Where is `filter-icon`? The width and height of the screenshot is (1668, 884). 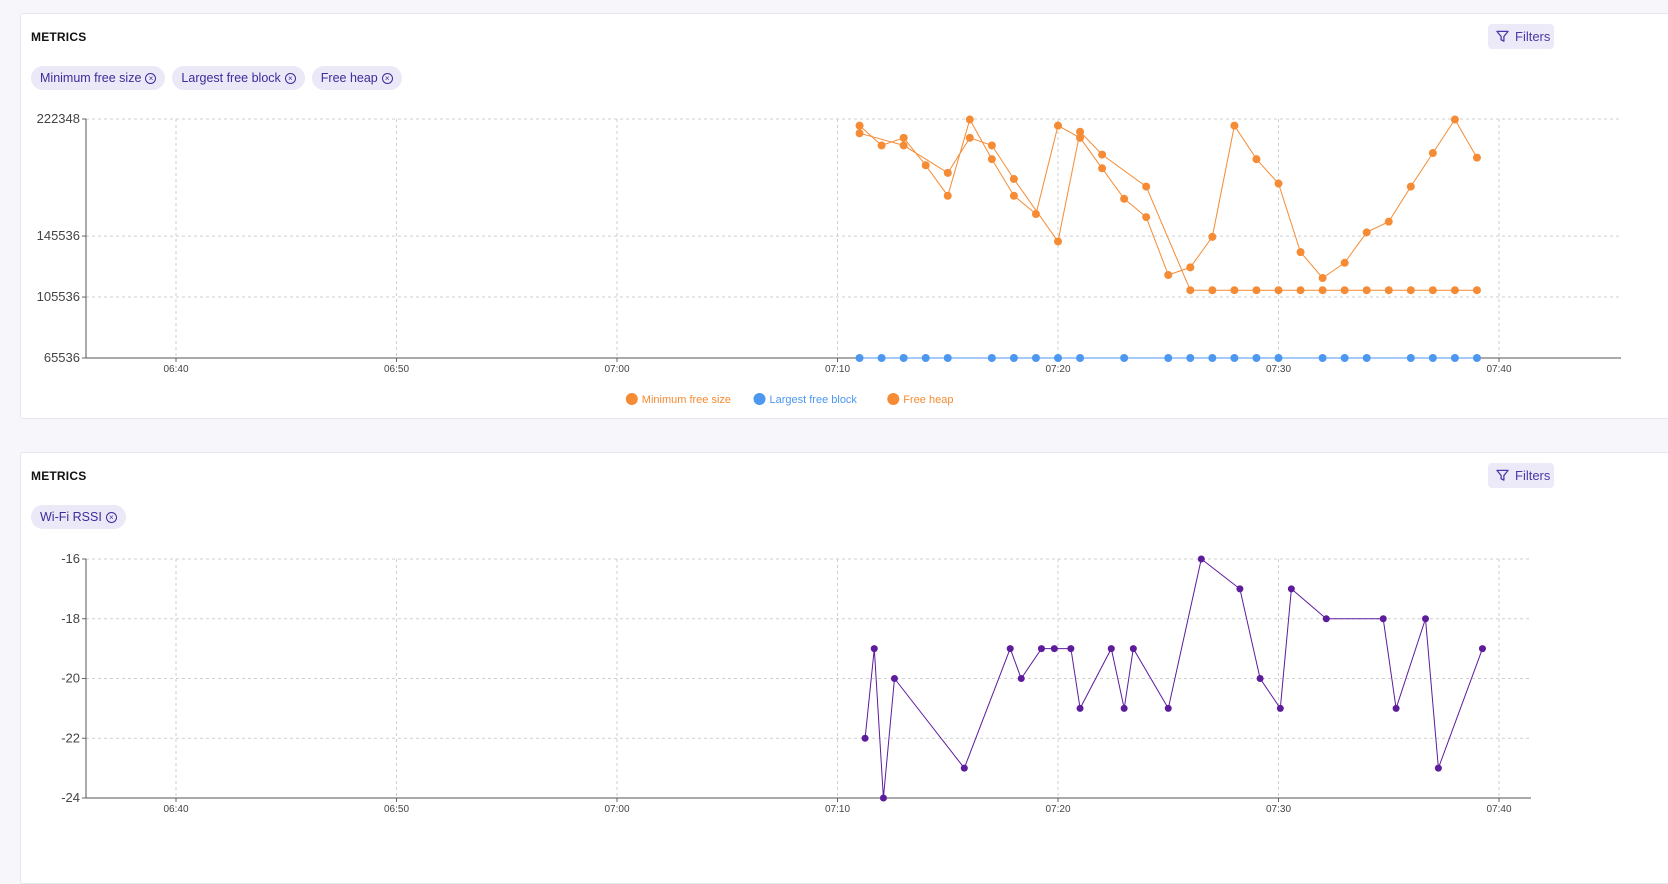 filter-icon is located at coordinates (1502, 36).